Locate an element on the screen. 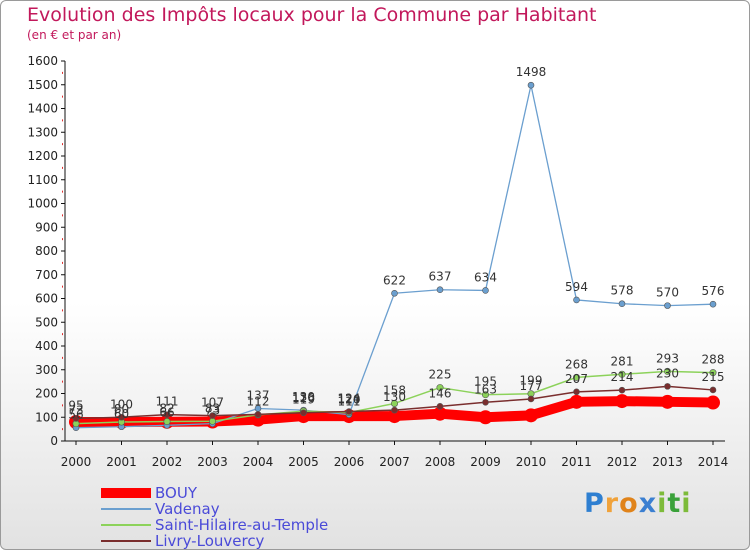 Image resolution: width=750 pixels, height=550 pixels. data-label: 100 is located at coordinates (121, 404).